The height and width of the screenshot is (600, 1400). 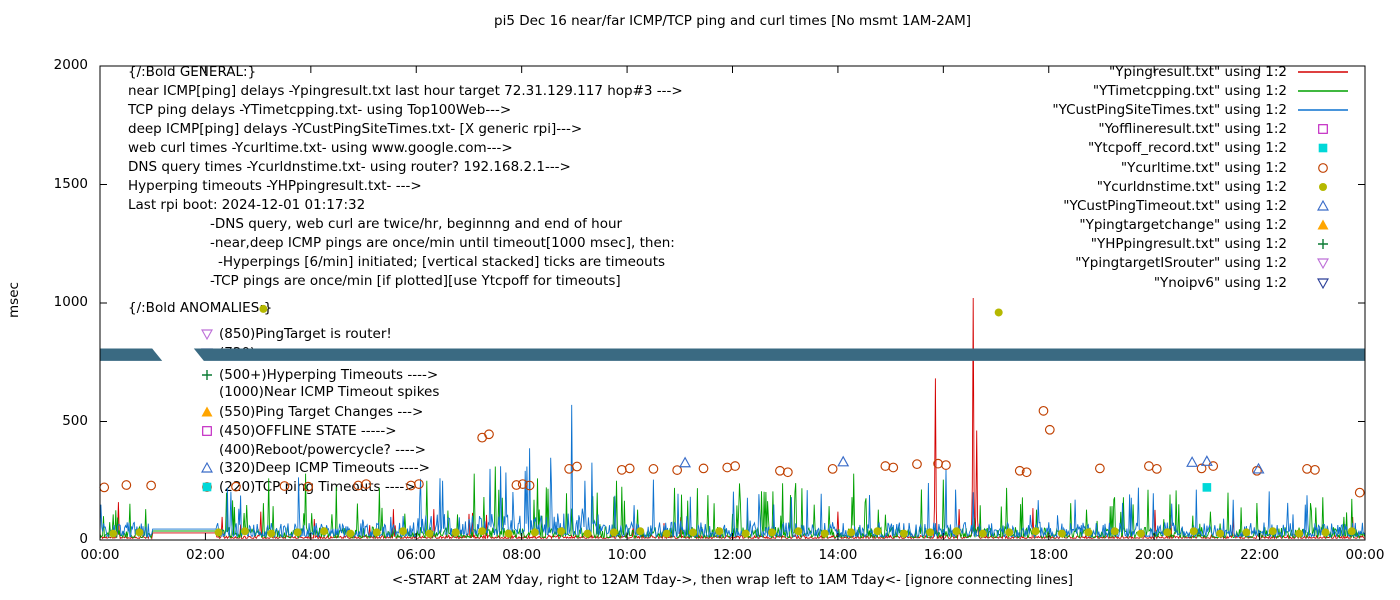 I want to click on legend-row: "YHPpingresult.txt" using 1:2, so click(x=1201, y=244).